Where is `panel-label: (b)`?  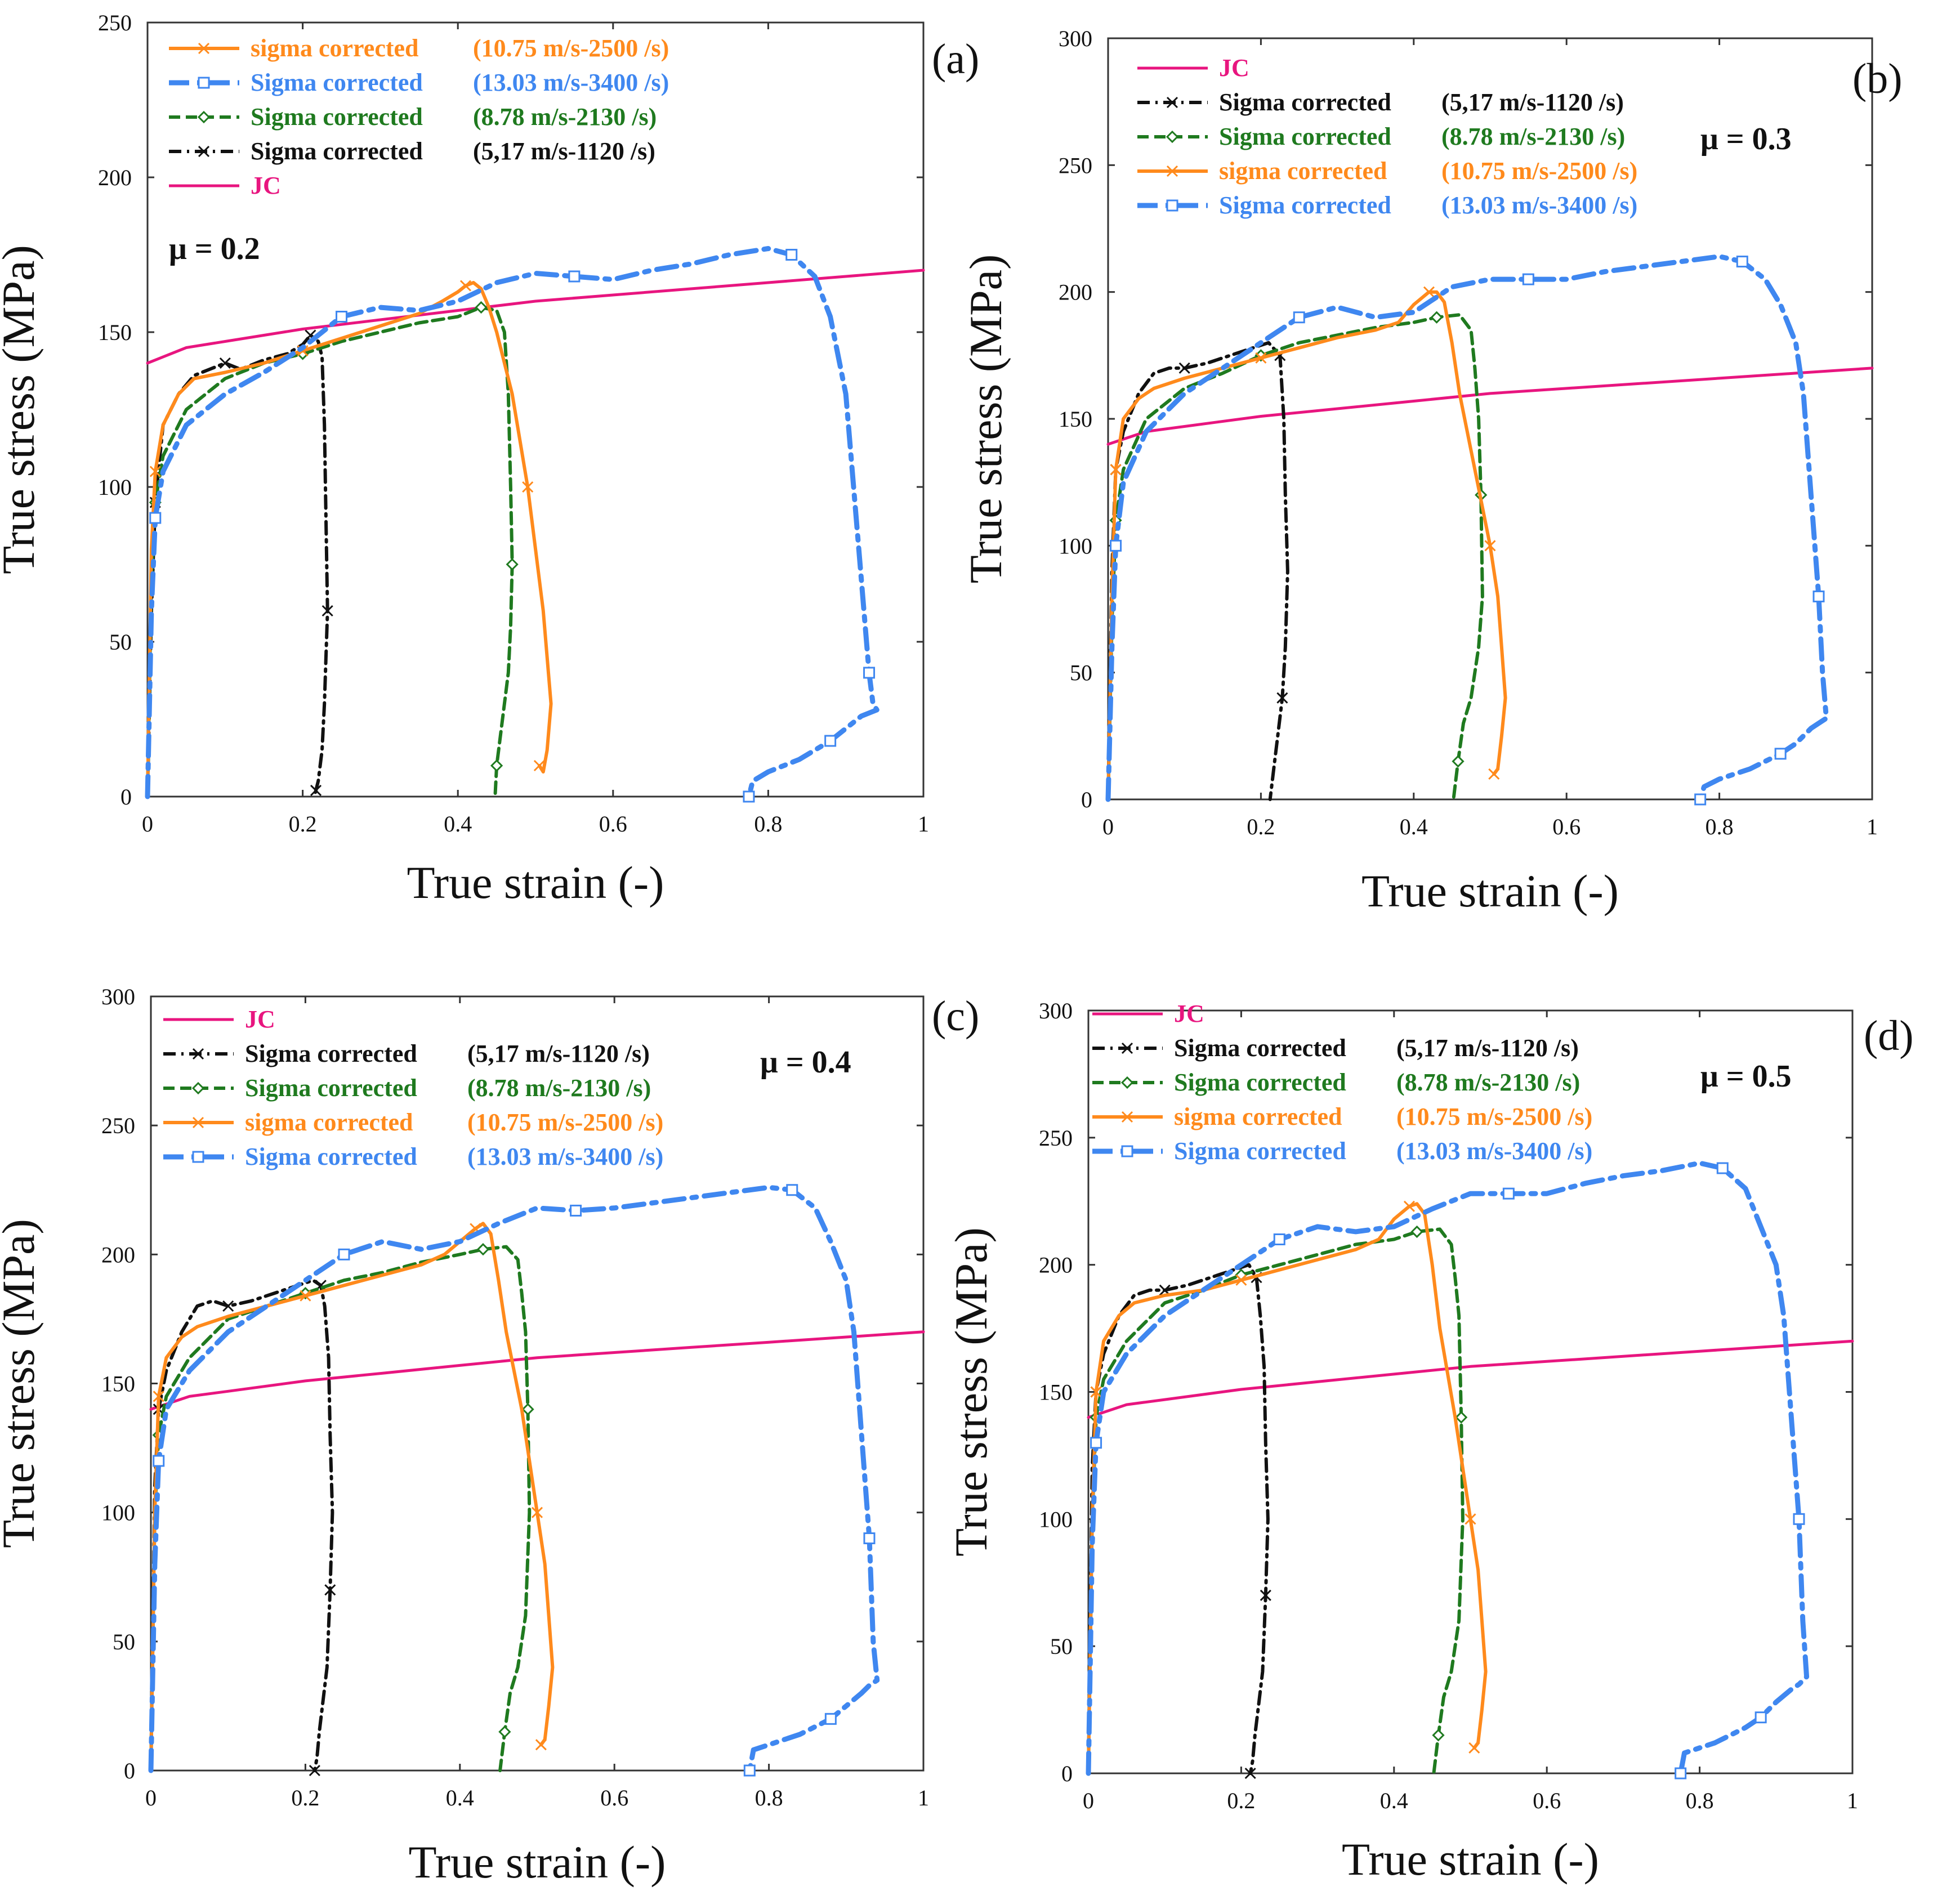
panel-label: (b) is located at coordinates (1877, 79).